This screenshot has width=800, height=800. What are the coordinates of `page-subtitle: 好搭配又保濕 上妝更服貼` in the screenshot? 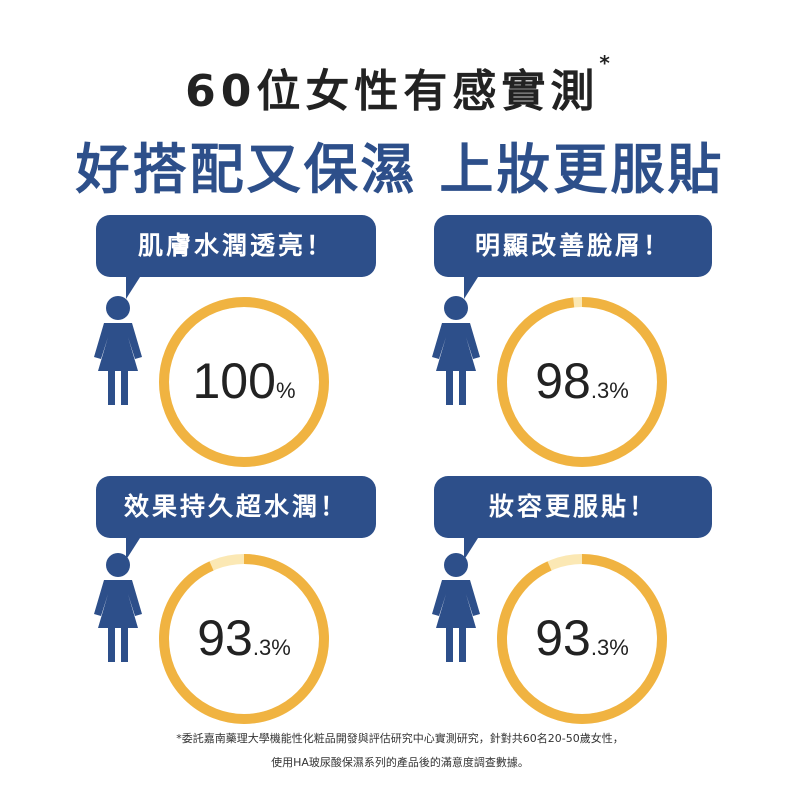 It's located at (400, 169).